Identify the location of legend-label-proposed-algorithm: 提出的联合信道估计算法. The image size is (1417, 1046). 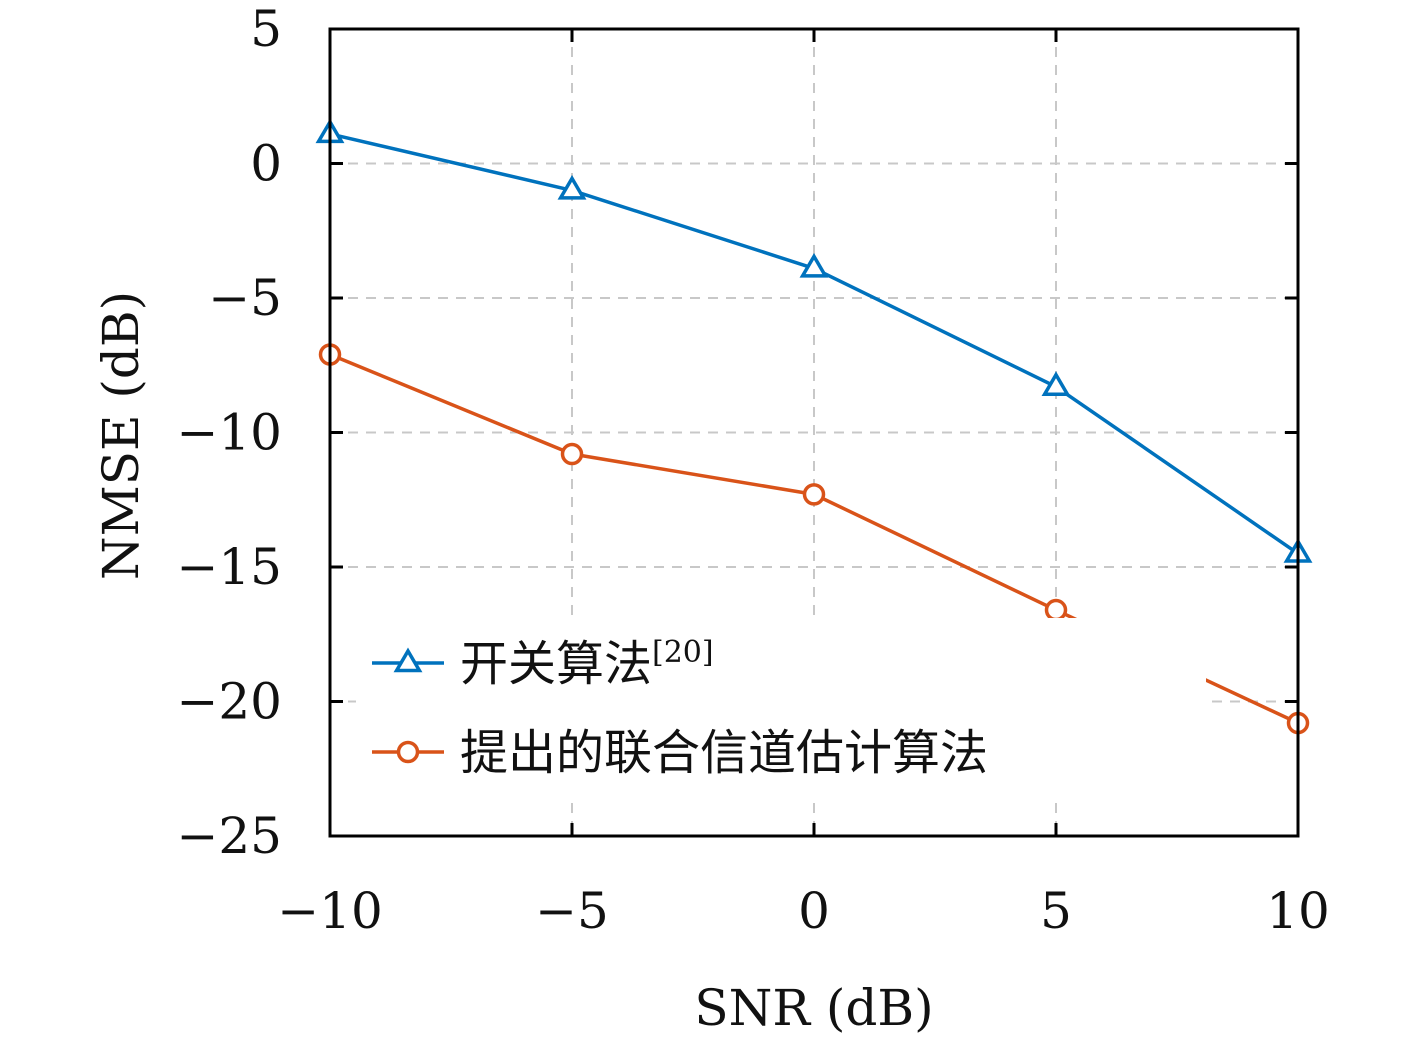
(724, 753).